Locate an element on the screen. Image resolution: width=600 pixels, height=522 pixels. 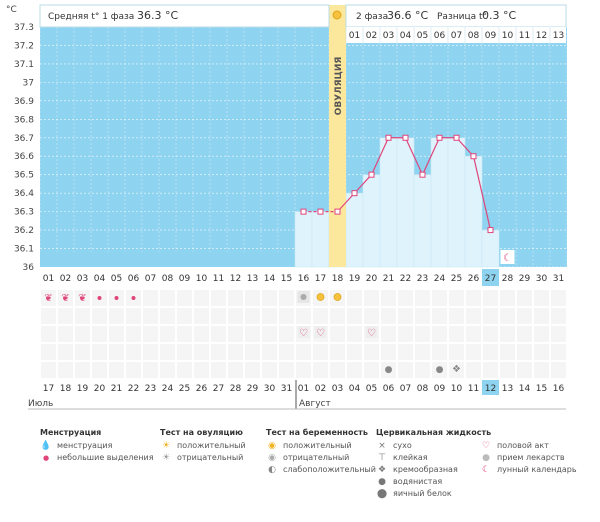
weak-test-icon: ◐ is located at coordinates (272, 470).